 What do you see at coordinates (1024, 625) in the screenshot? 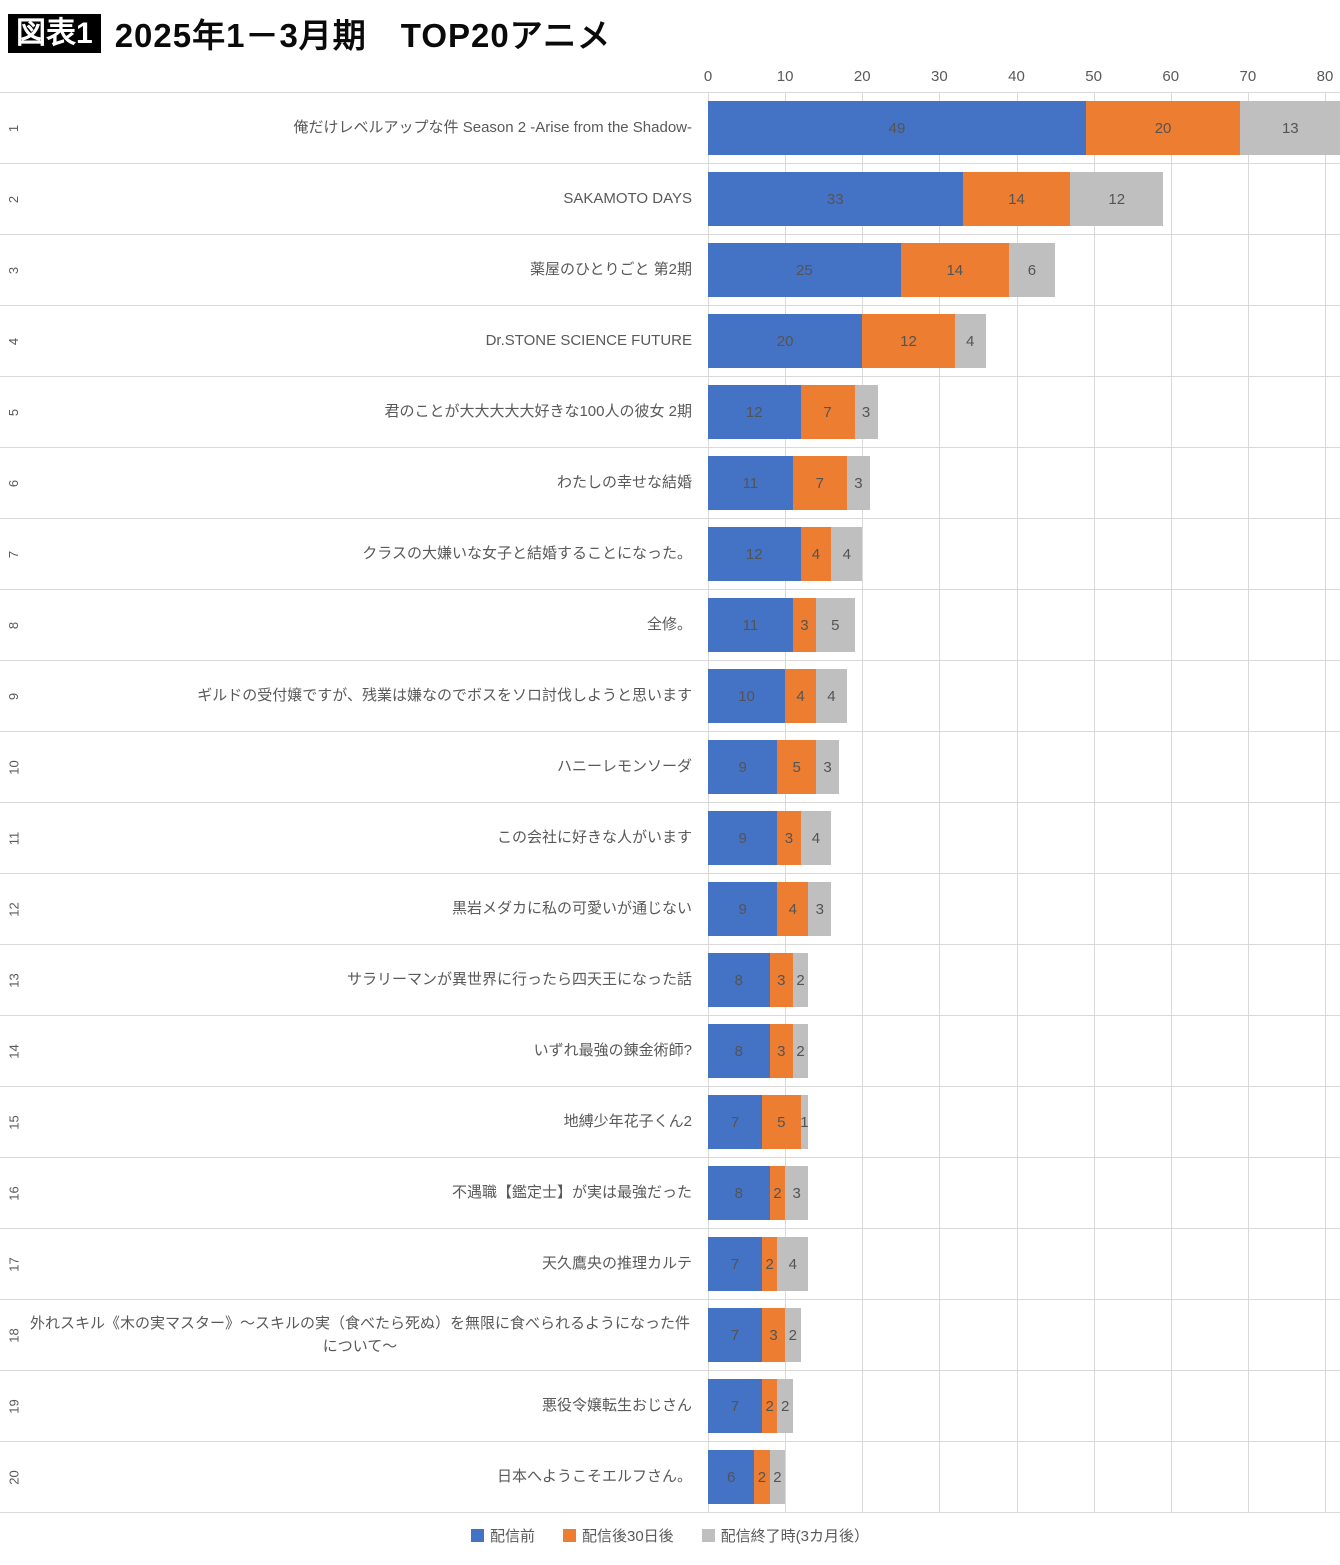
I see `bar-stack: 11 3 5` at bounding box center [1024, 625].